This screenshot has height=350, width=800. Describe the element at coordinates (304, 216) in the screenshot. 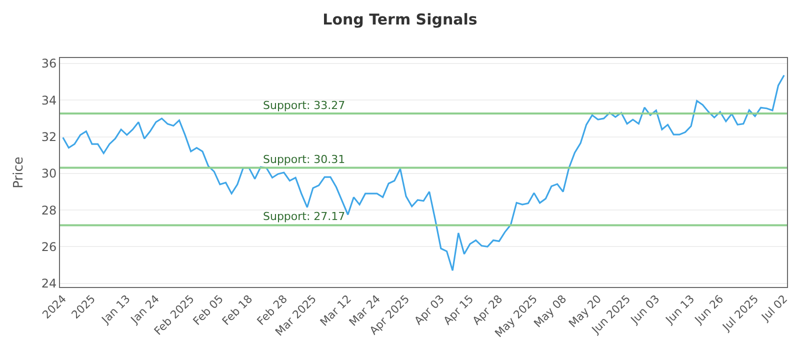

I see `ref-line-label: Support: 27.17` at that location.